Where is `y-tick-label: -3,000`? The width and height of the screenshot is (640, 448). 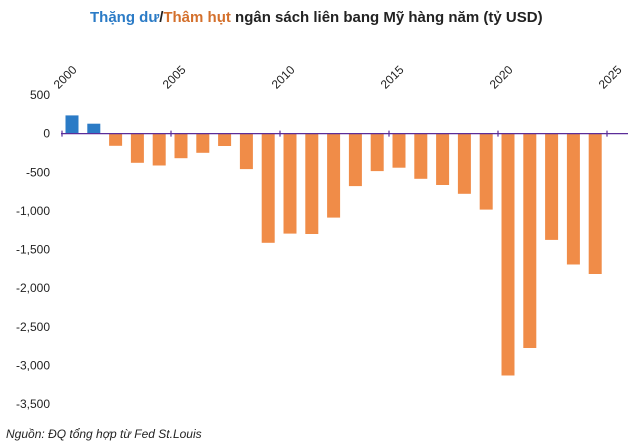
y-tick-label: -3,000 is located at coordinates (33, 365).